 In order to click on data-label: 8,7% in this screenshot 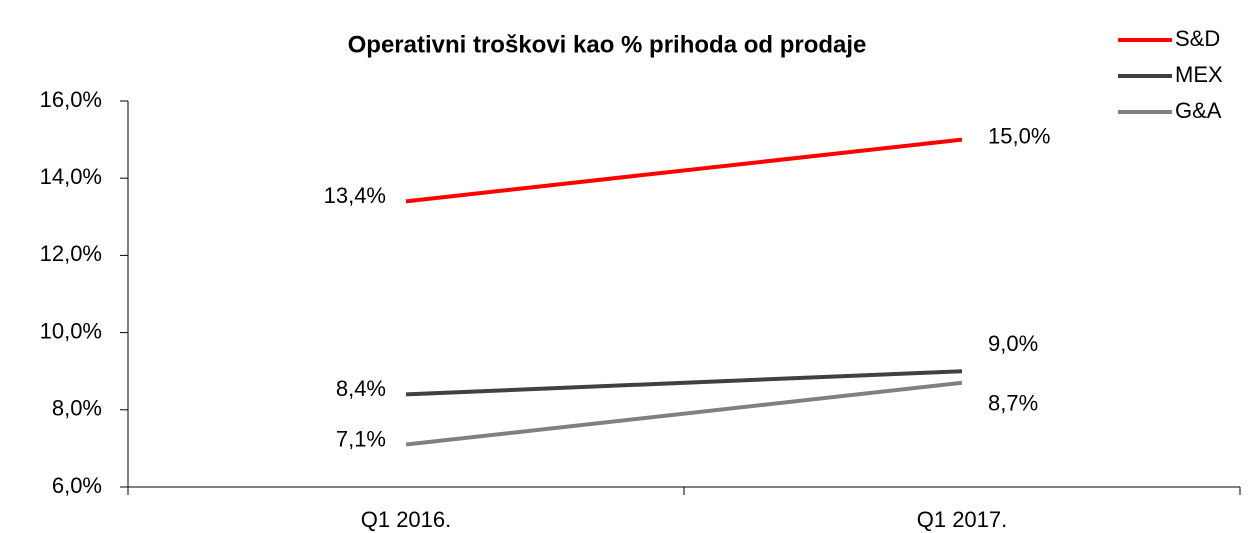, I will do `click(1013, 403)`.